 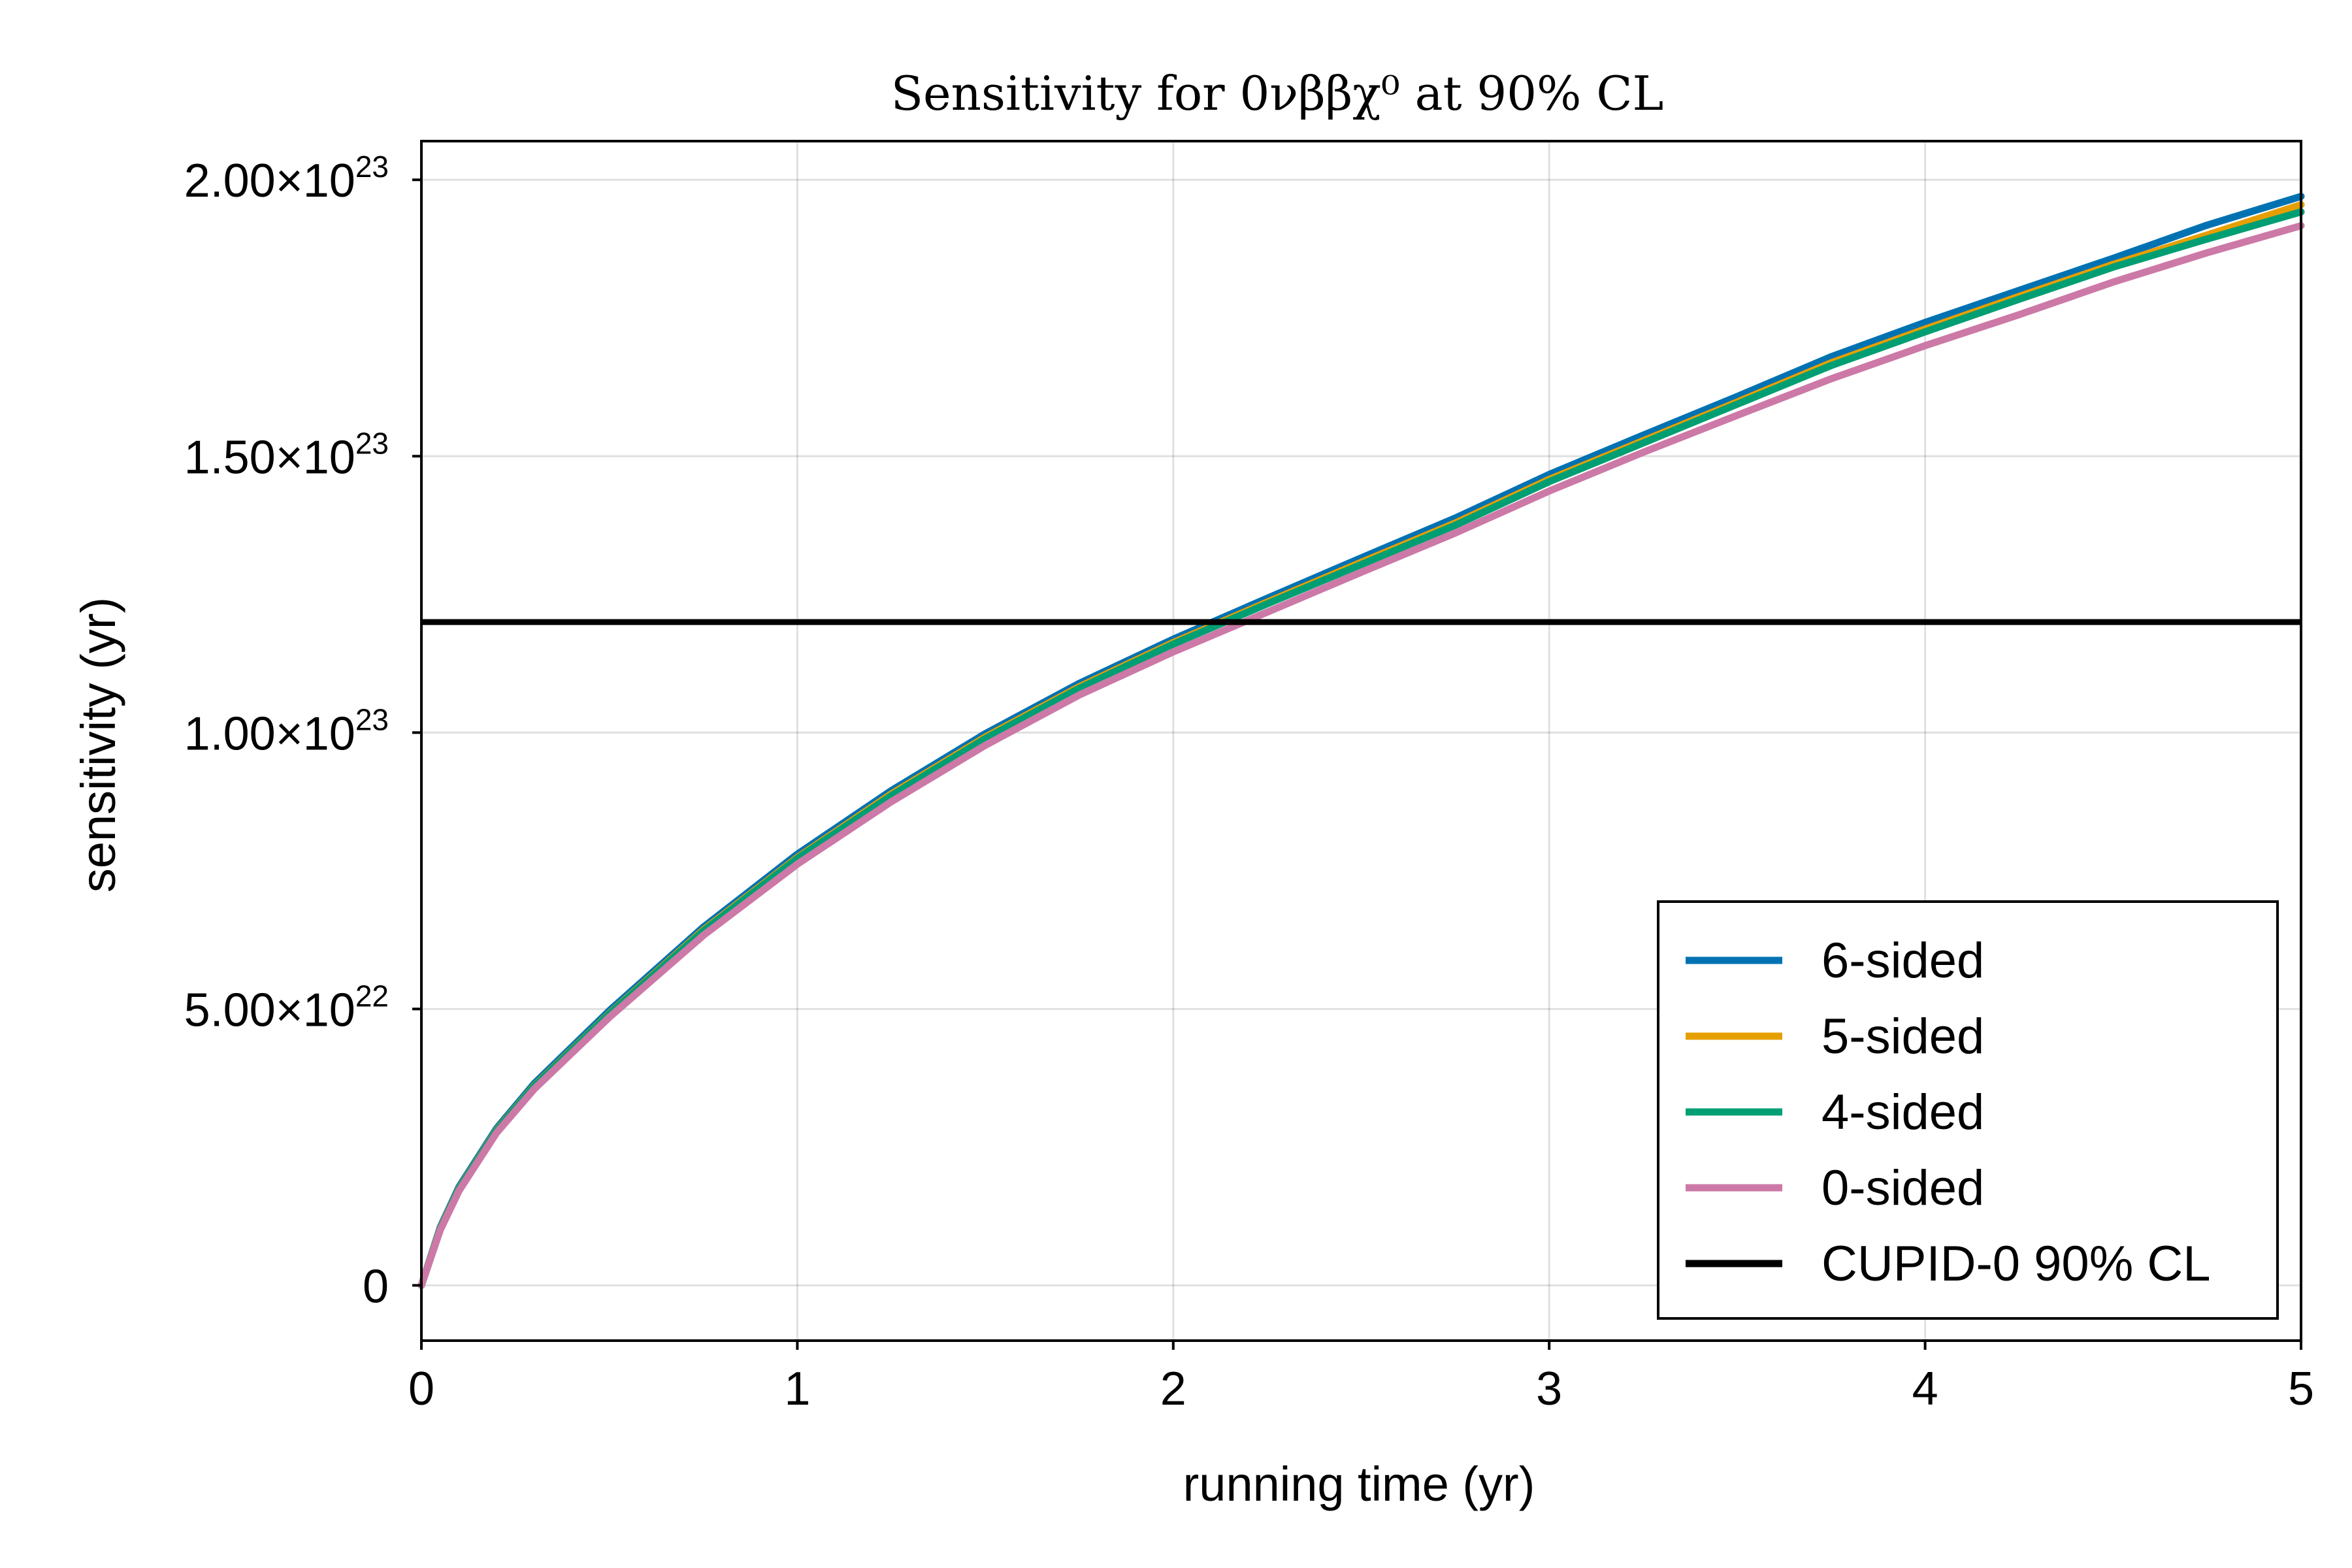 I want to click on x-tick-label: 5, so click(x=2301, y=1389).